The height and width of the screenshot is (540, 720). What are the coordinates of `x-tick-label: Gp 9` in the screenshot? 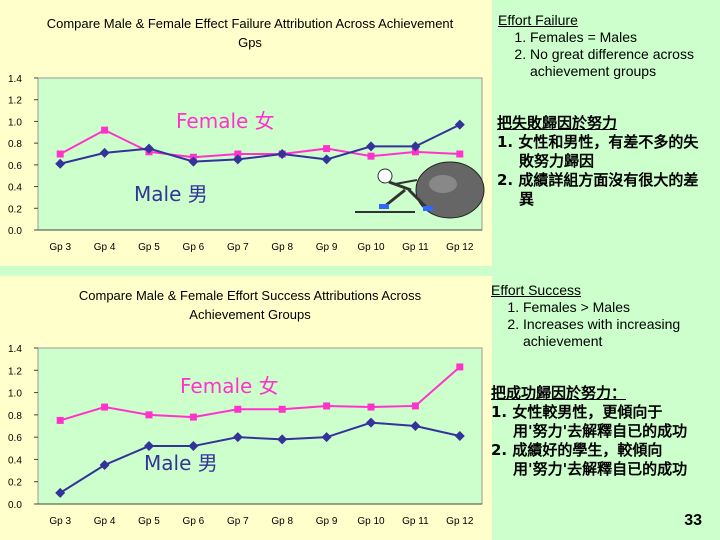 It's located at (327, 521).